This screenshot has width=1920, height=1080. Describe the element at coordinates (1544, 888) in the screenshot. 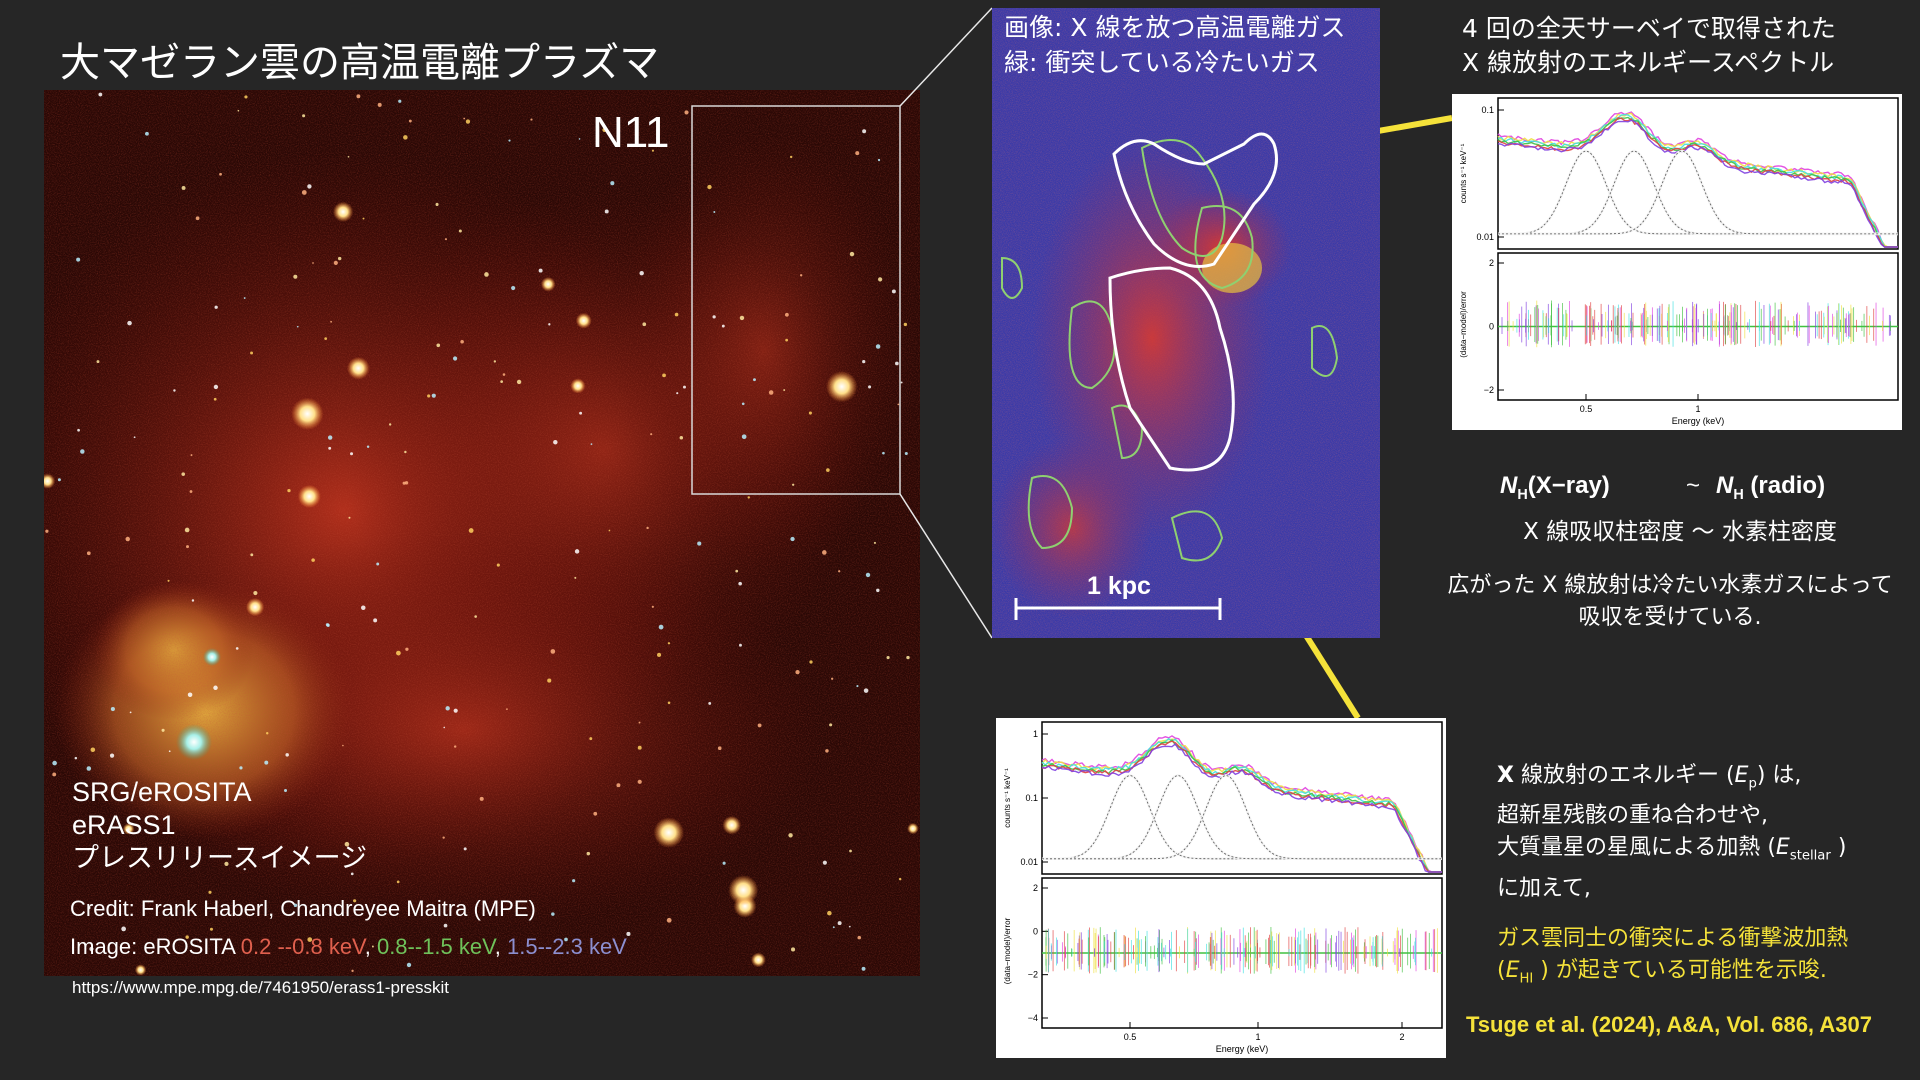

I see `energy-line-4: に加えて,` at that location.